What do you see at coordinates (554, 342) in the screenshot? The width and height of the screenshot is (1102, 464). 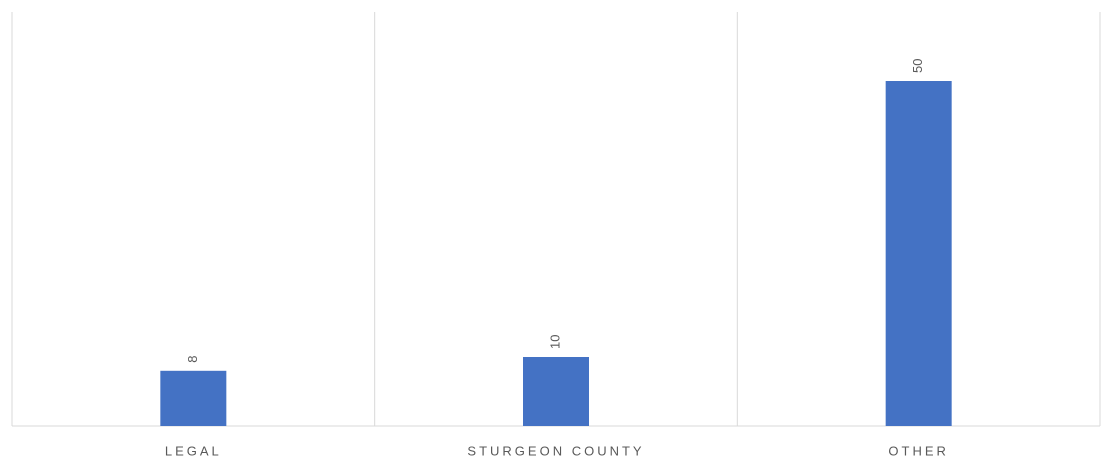 I see `data-label: 10` at bounding box center [554, 342].